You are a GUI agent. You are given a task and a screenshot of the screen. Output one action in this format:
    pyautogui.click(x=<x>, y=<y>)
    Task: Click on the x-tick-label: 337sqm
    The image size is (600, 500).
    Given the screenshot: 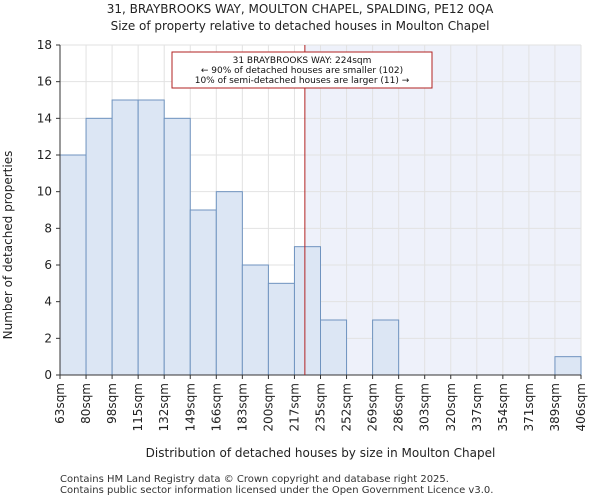 What is the action you would take?
    pyautogui.click(x=477, y=407)
    